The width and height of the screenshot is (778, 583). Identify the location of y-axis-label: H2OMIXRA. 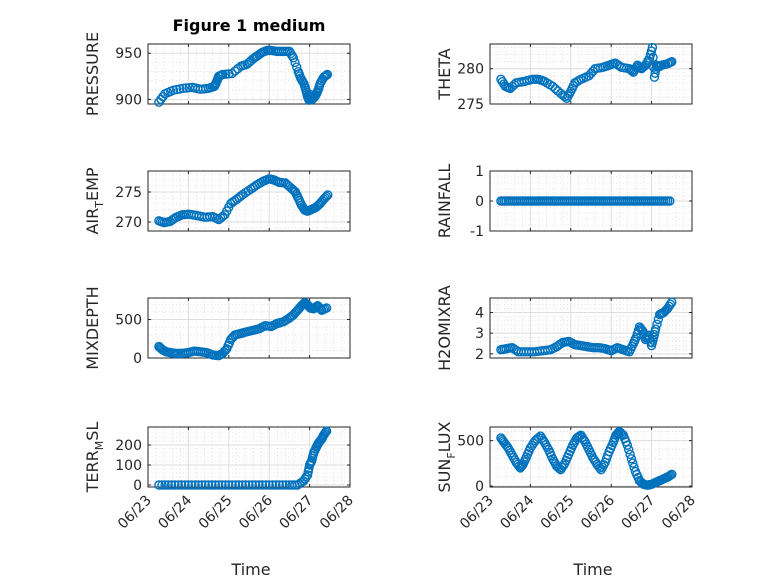
(444, 328).